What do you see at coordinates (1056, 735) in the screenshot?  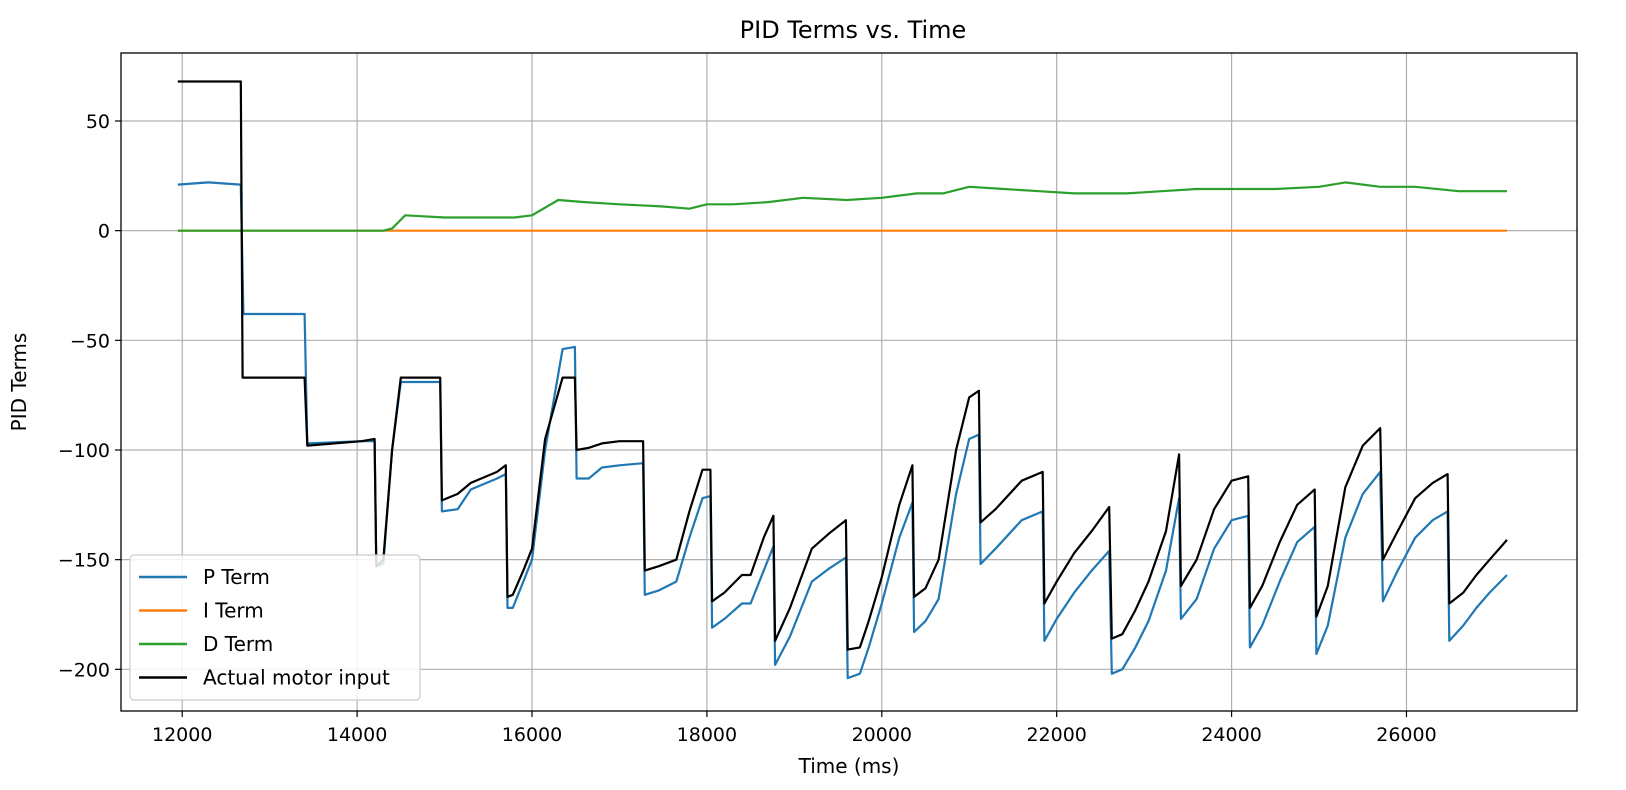 I see `x-tick-label: 22000` at bounding box center [1056, 735].